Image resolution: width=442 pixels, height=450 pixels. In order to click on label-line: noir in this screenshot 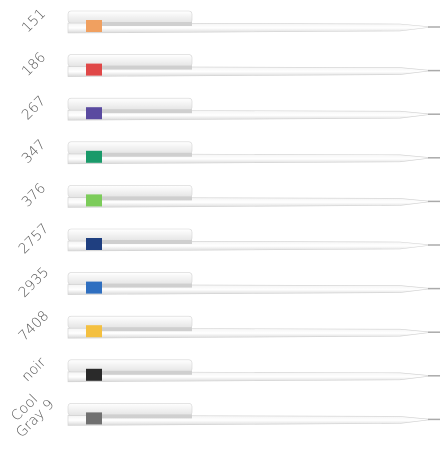, I will do `click(34, 369)`.